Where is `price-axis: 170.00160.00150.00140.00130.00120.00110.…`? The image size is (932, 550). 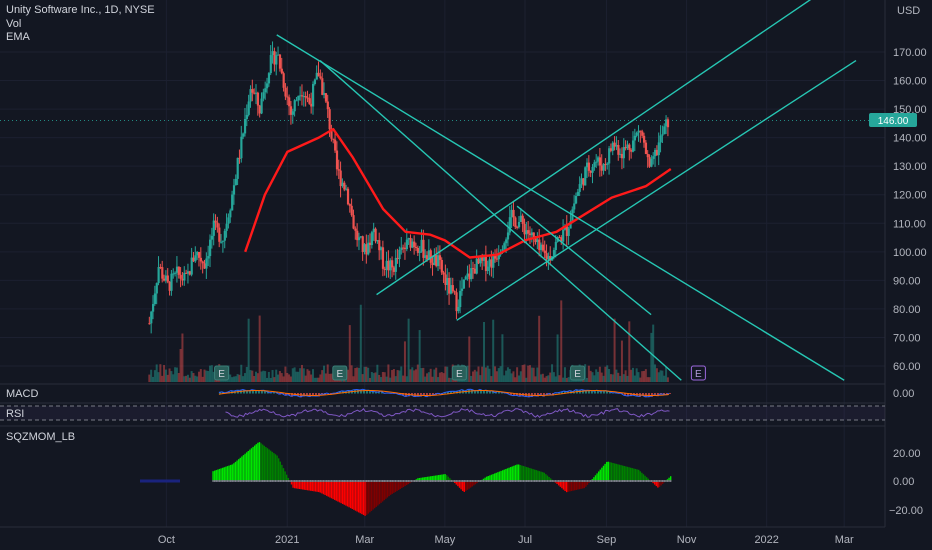 price-axis: 170.00160.00150.00140.00130.00120.00110.… is located at coordinates (910, 210).